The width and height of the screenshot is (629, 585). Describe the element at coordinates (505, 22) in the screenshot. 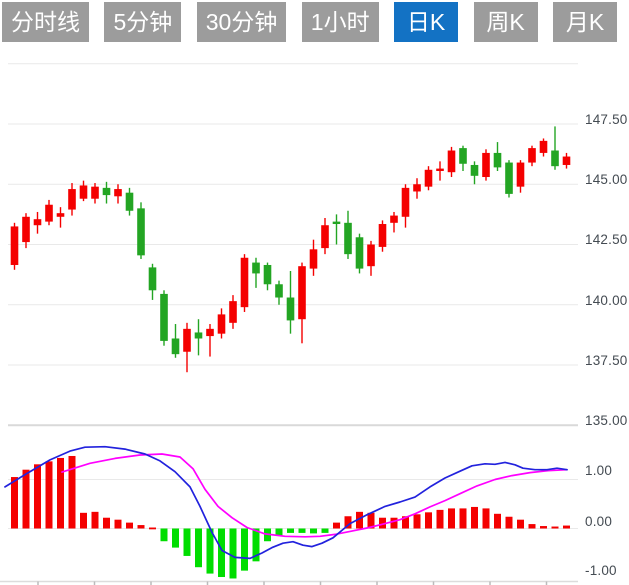

I see `tab-weekly-k: 周K` at that location.